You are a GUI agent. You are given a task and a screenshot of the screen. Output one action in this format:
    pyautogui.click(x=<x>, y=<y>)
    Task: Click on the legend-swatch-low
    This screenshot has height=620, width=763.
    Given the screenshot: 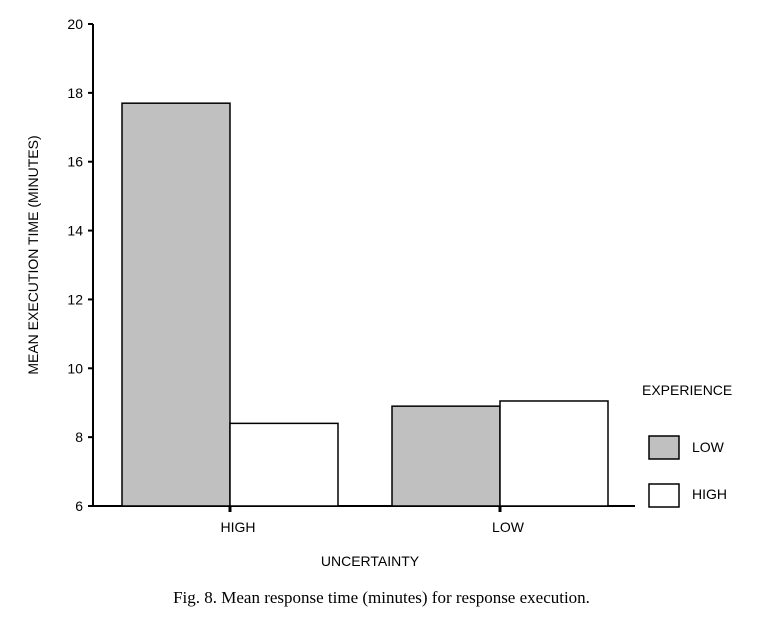 What is the action you would take?
    pyautogui.click(x=664, y=447)
    